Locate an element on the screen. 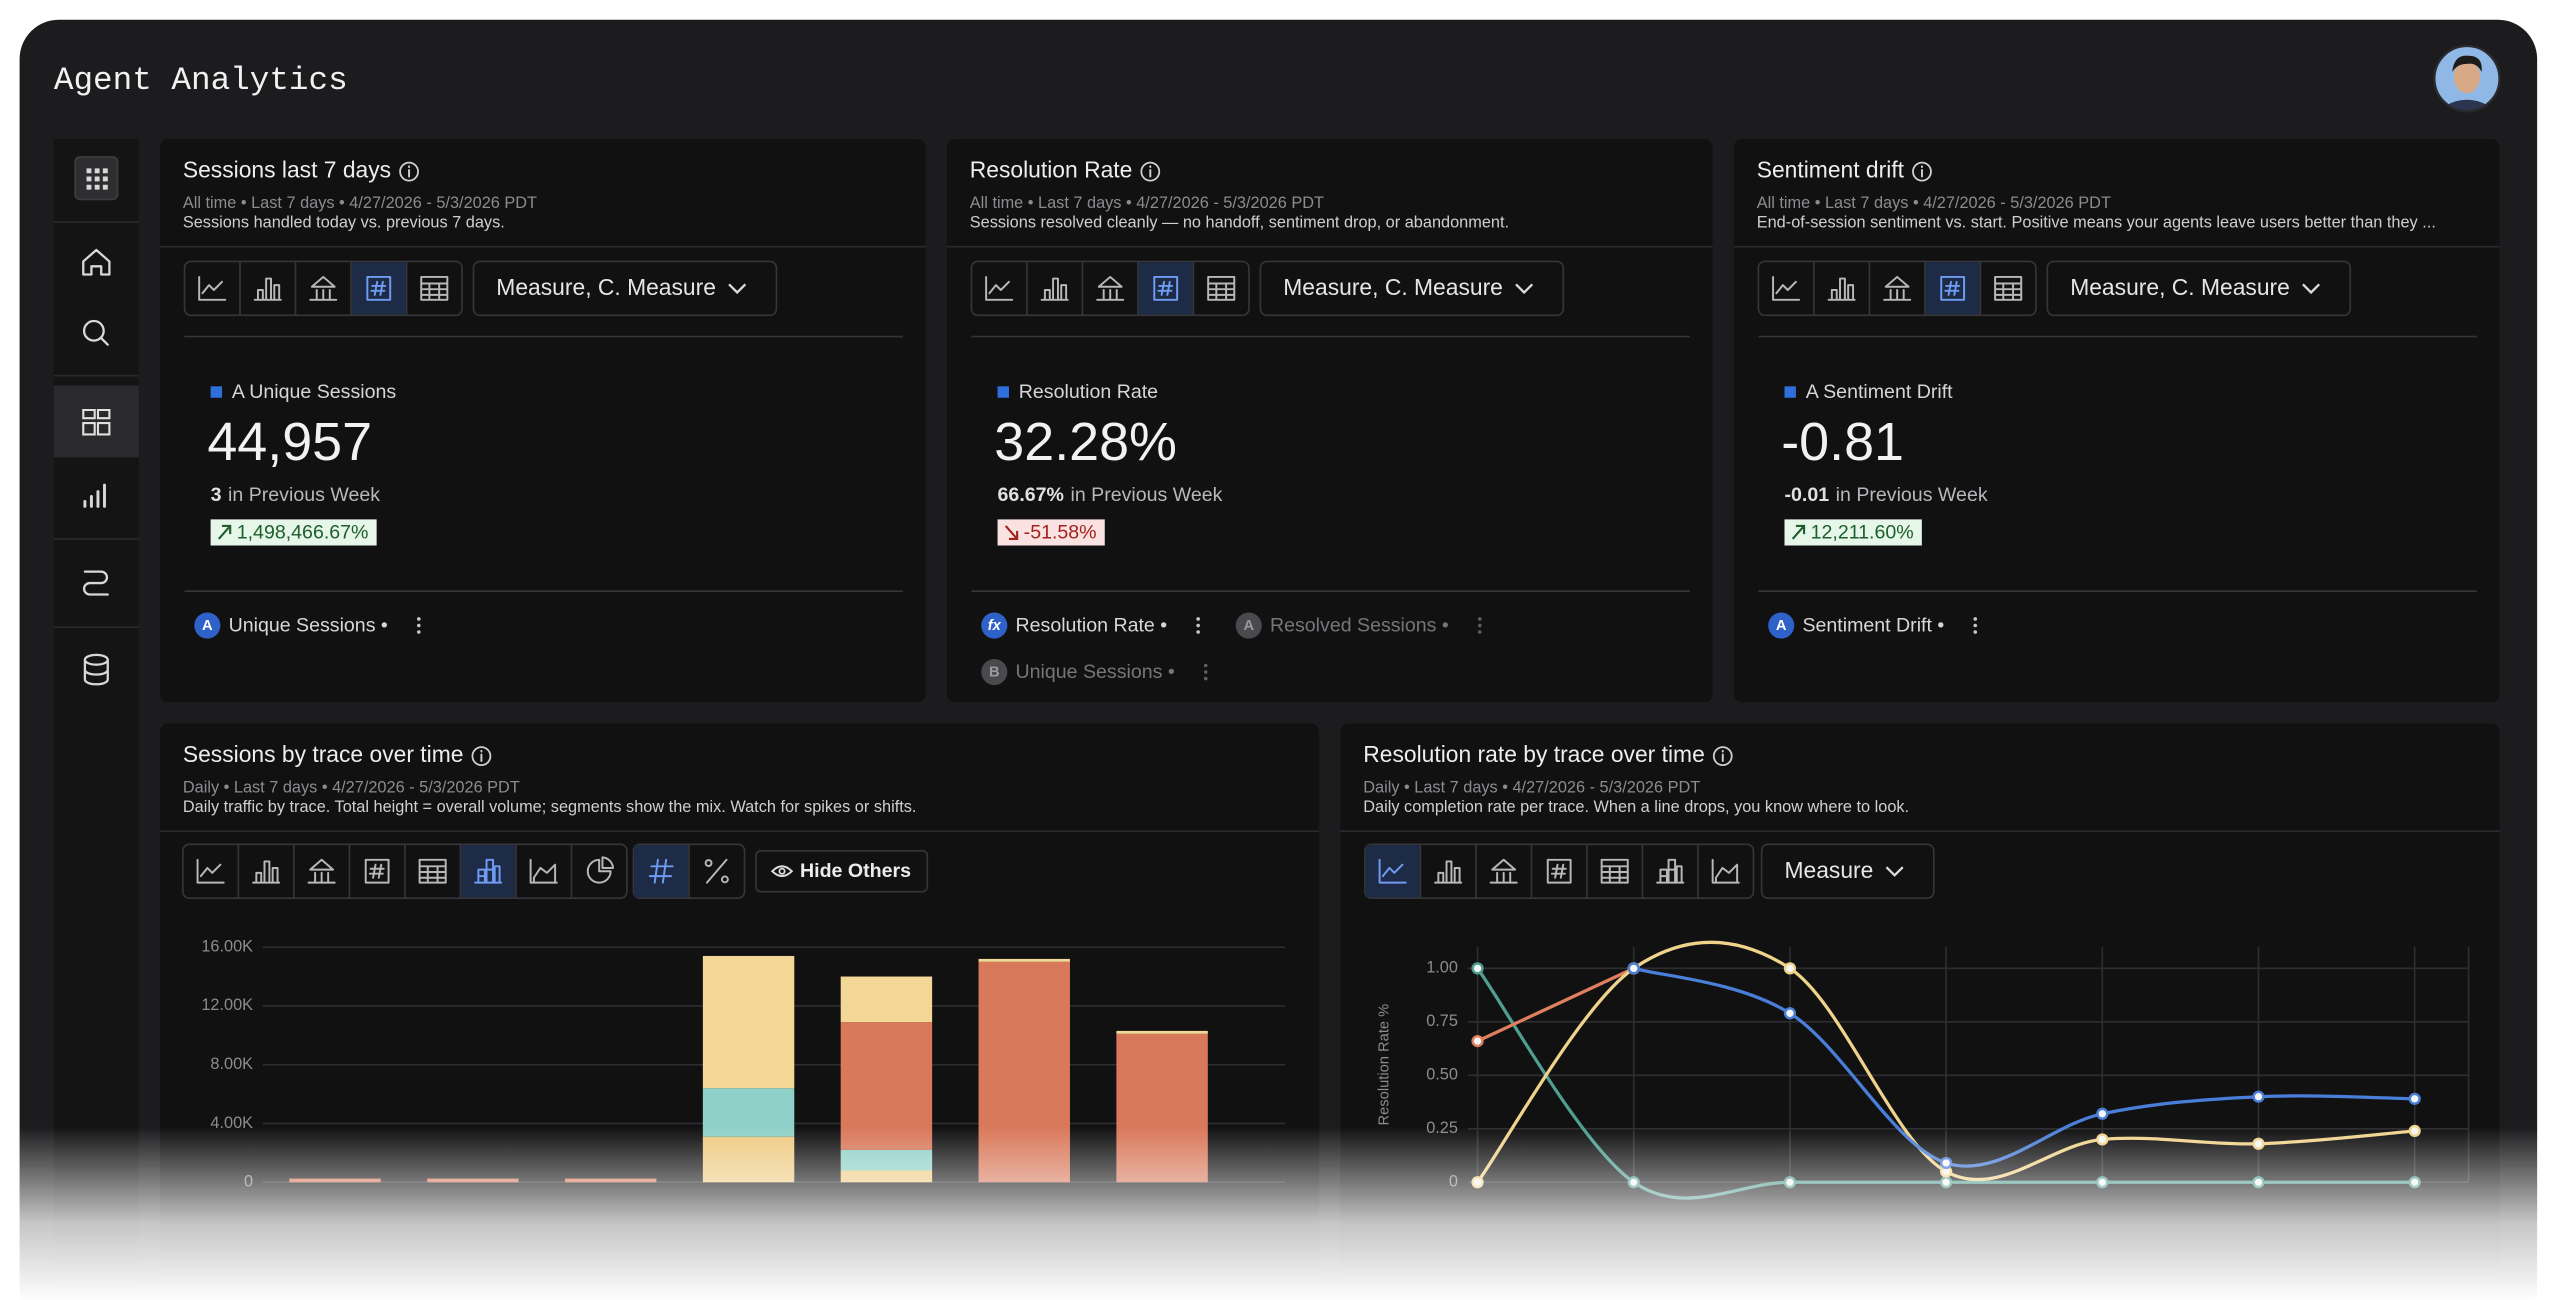 The image size is (2560, 1300). dropdown: Measure is located at coordinates (1847, 871).